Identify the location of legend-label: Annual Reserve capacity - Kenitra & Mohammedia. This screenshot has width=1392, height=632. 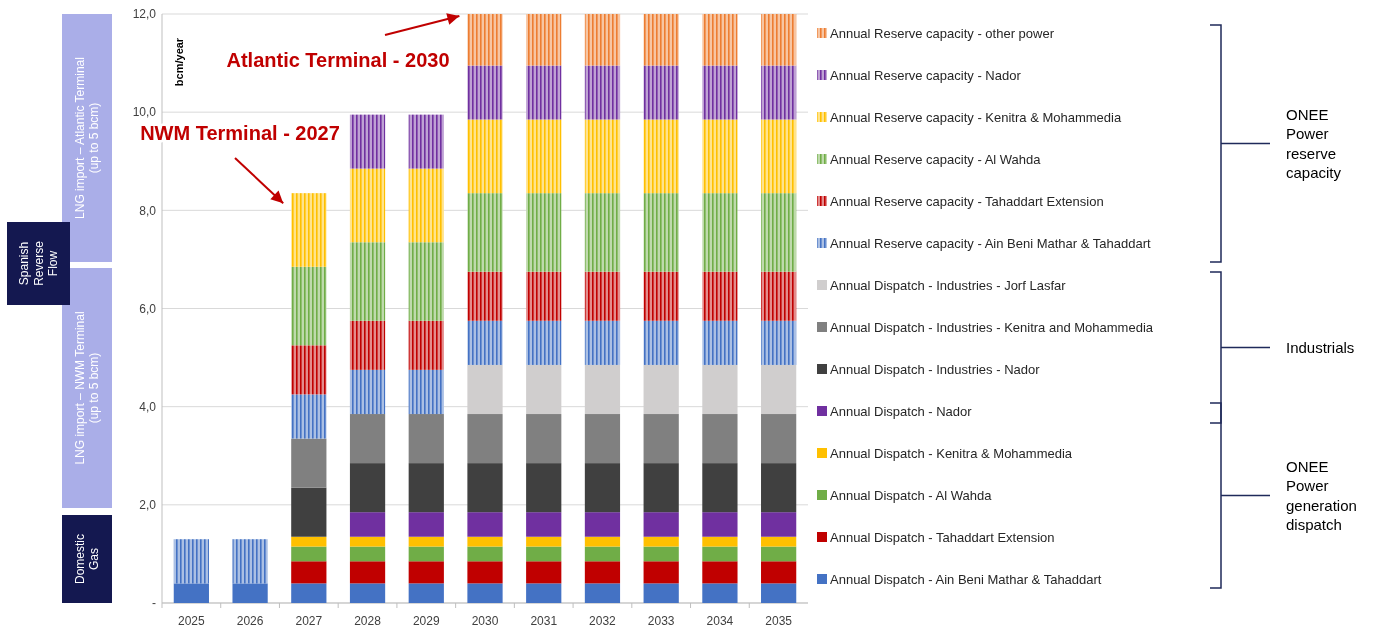
(976, 117).